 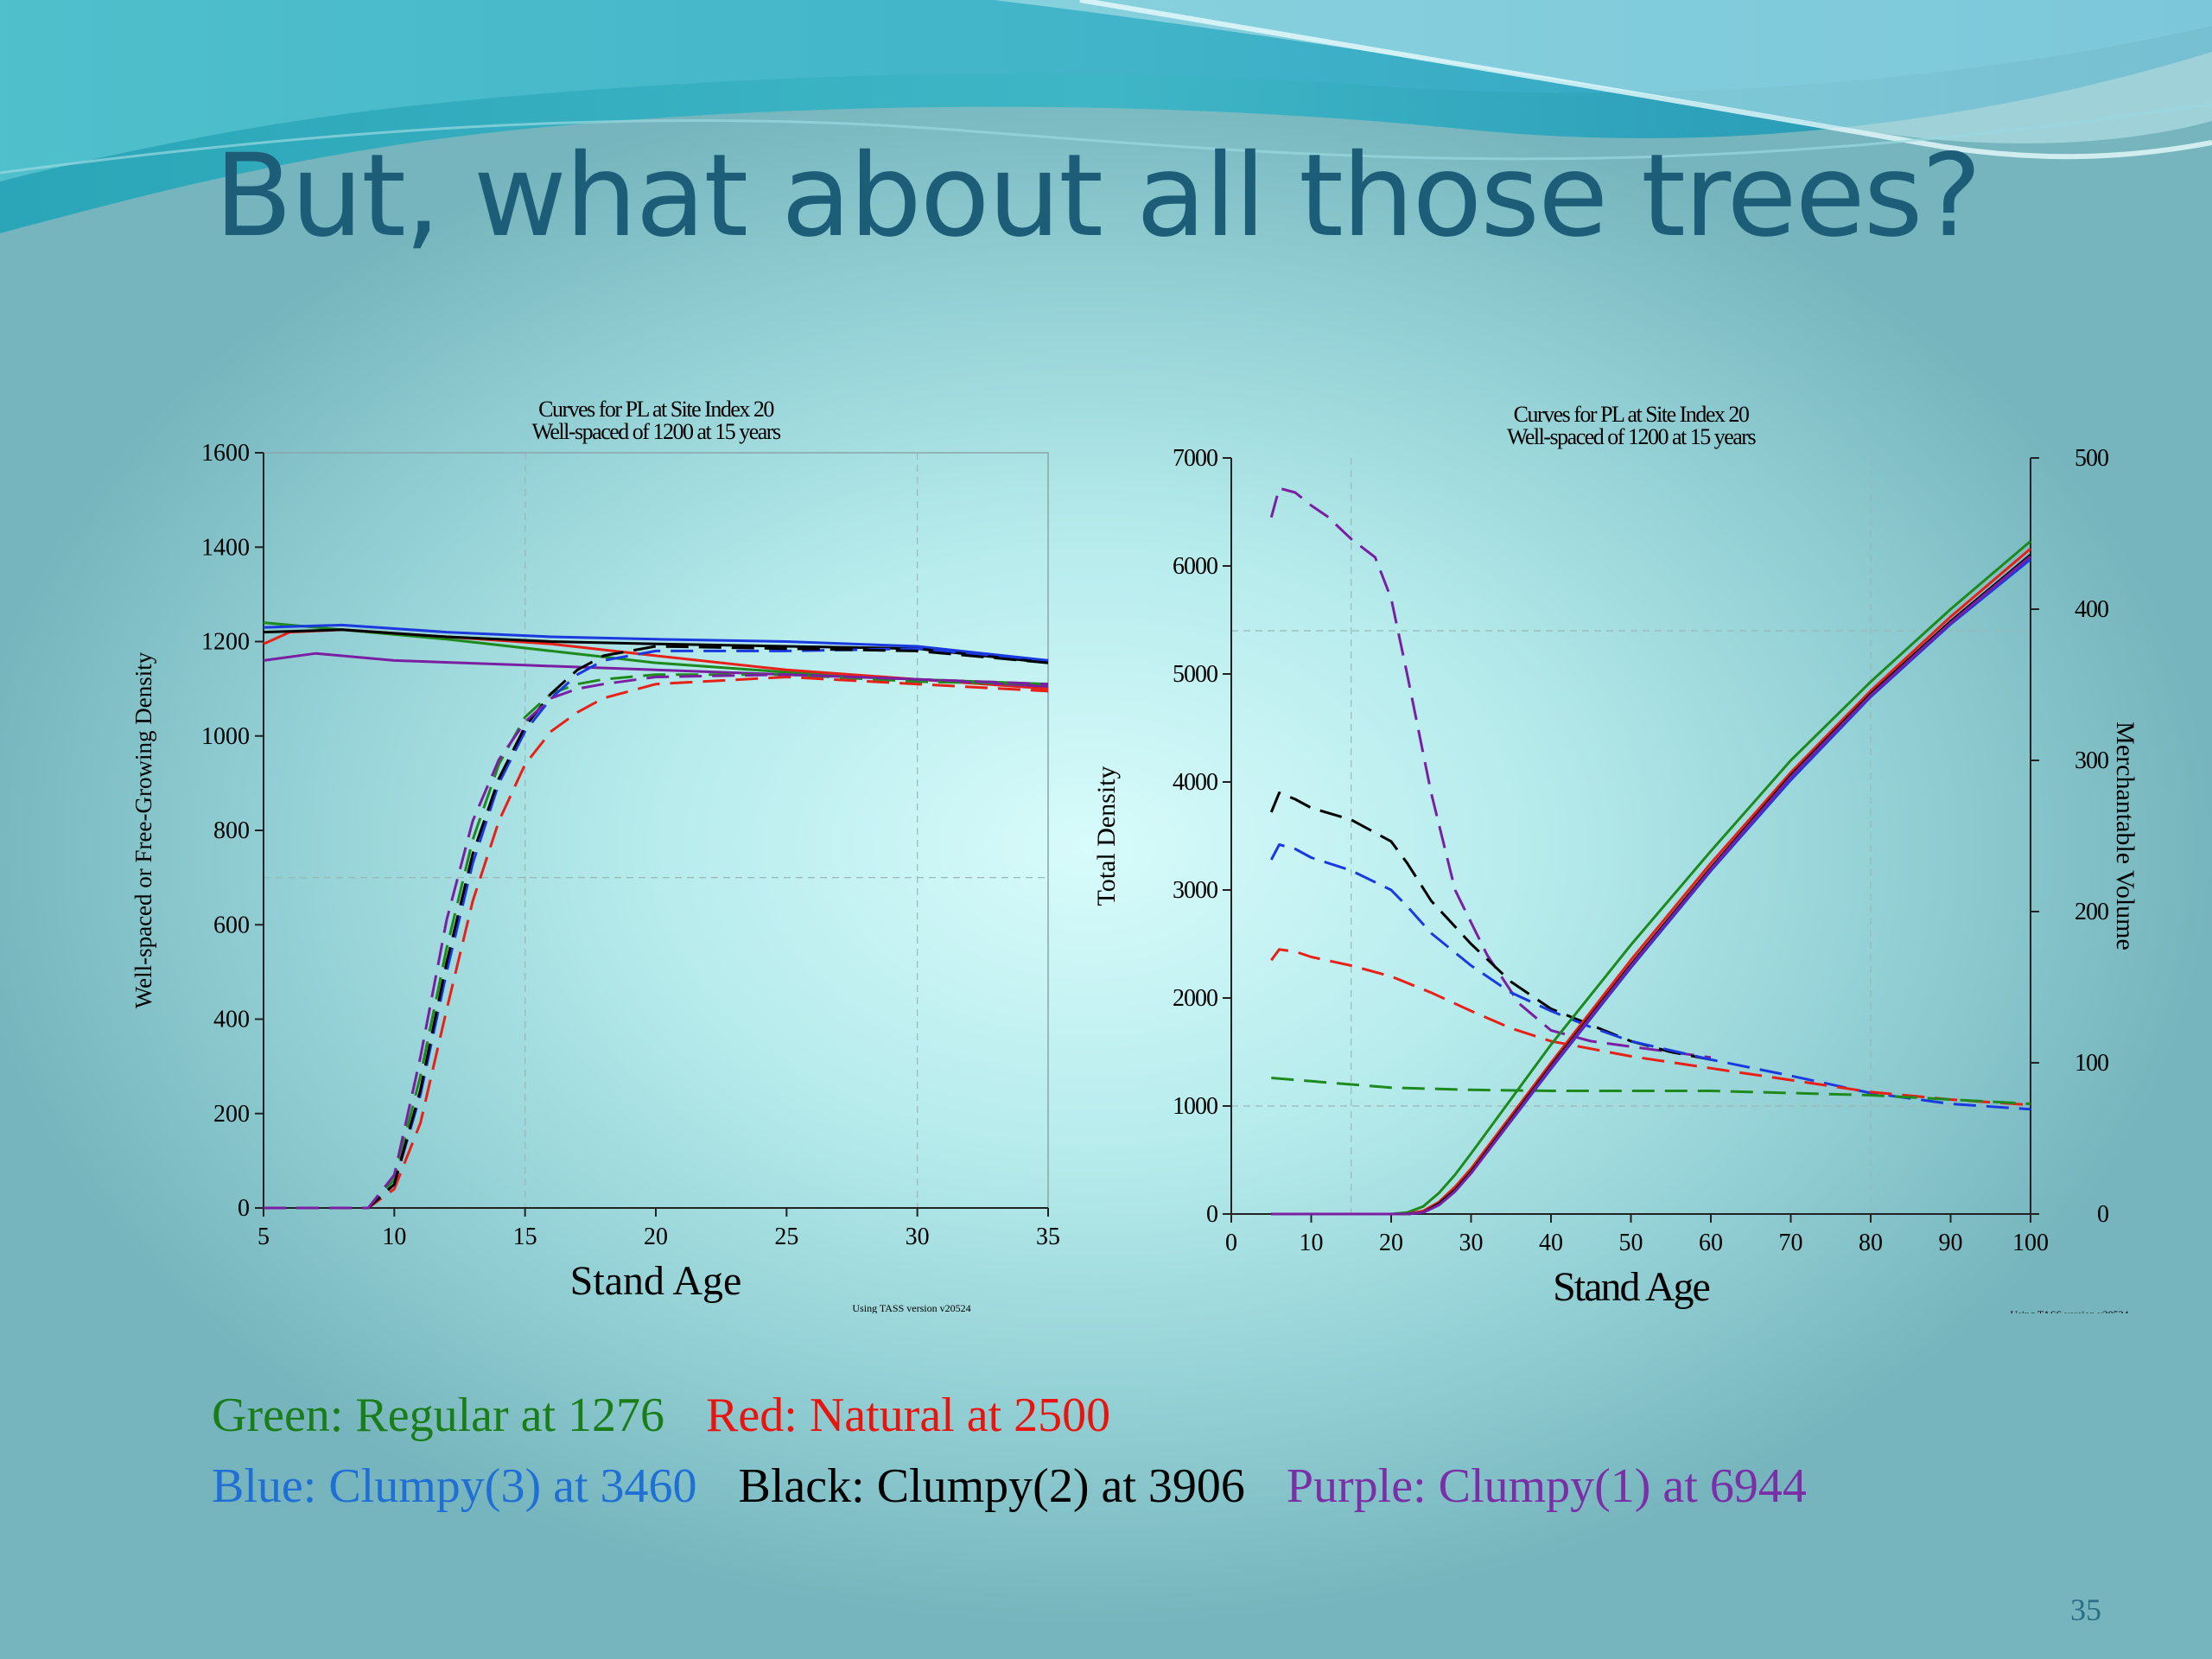 I want to click on y-tick-label: 1200, so click(x=225, y=642).